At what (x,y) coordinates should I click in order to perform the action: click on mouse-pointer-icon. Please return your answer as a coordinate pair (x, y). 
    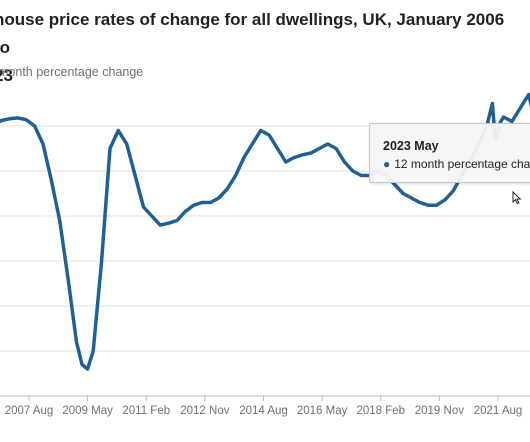
    Looking at the image, I should click on (517, 198).